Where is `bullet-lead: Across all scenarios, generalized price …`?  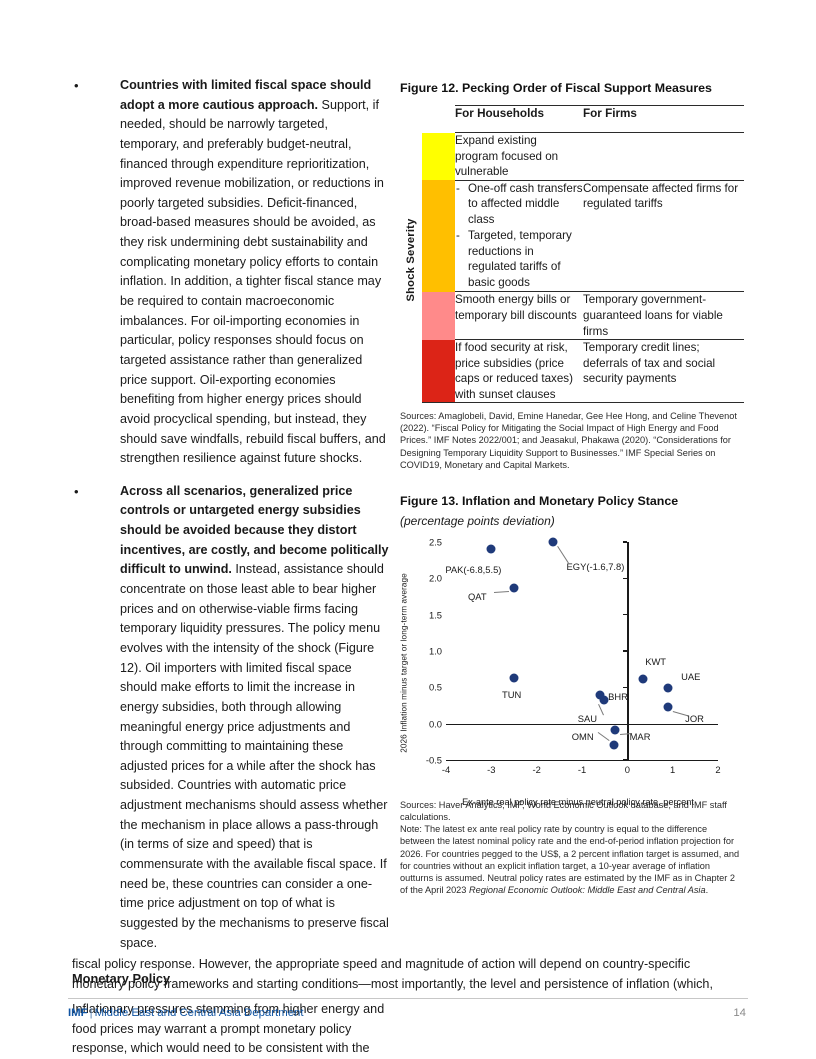
bullet-lead: Across all scenarios, generalized price … is located at coordinates (254, 530).